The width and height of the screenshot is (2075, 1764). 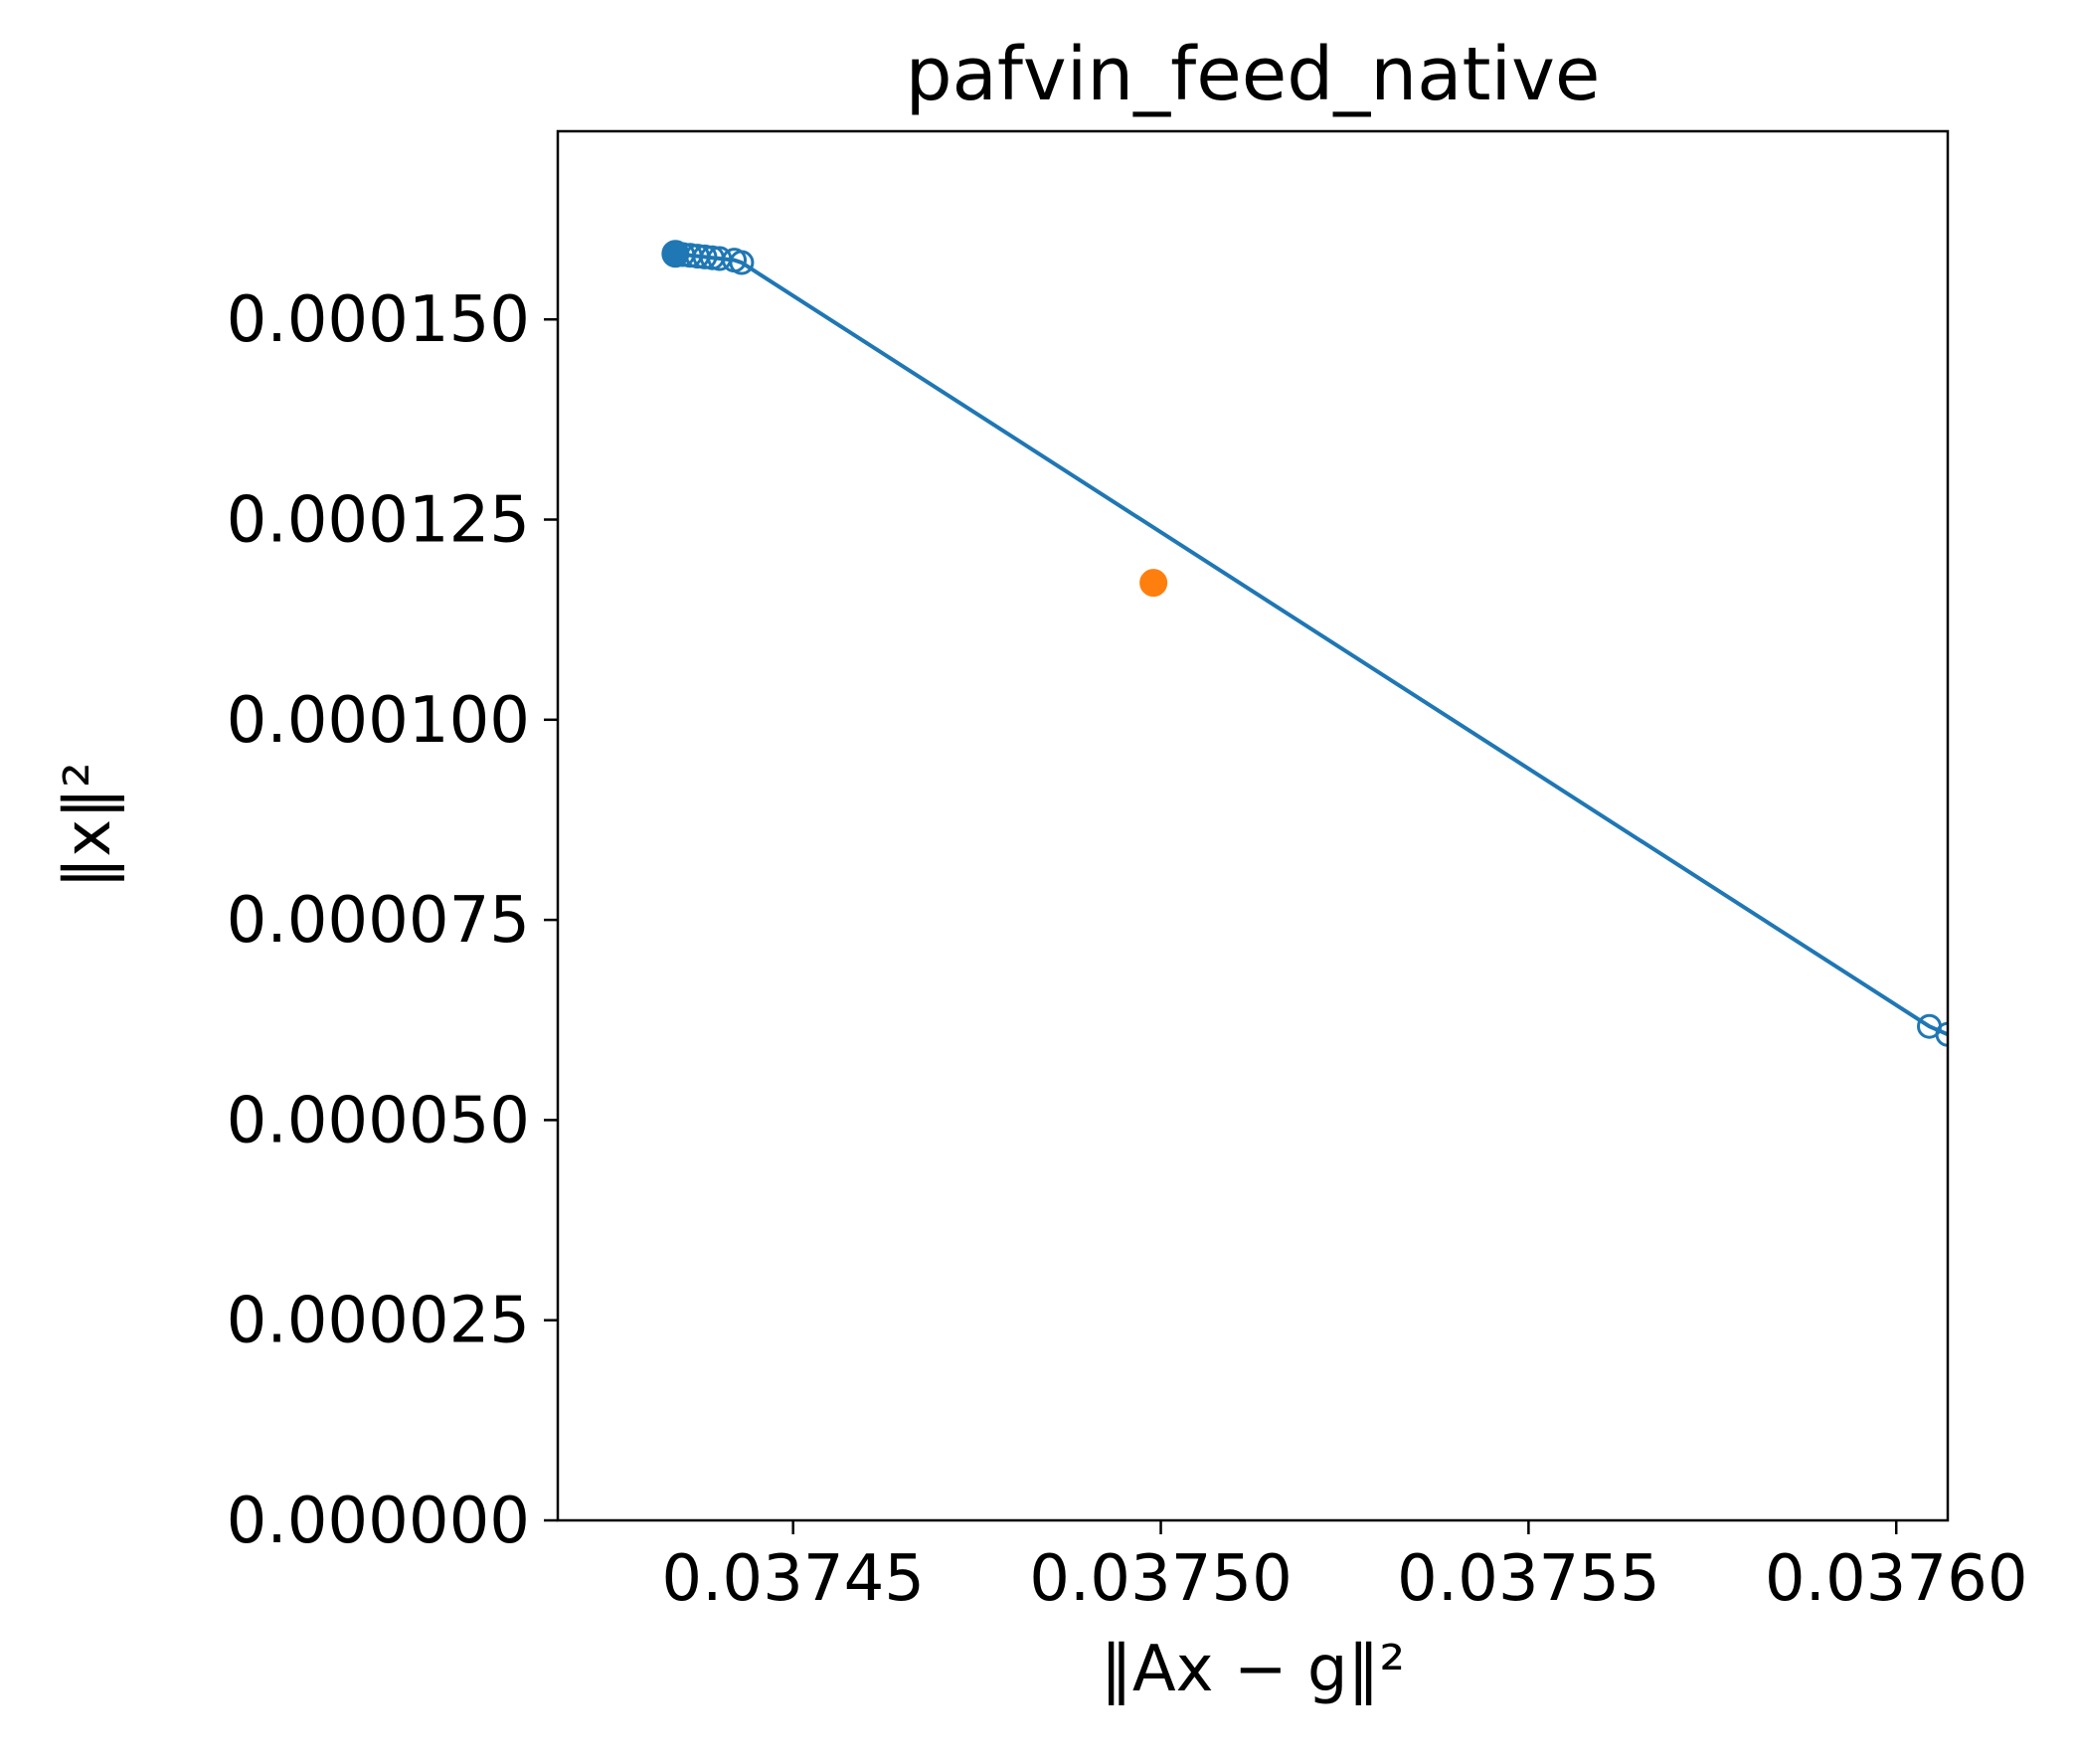 I want to click on y-tick-label: 0.000150, so click(x=379, y=320).